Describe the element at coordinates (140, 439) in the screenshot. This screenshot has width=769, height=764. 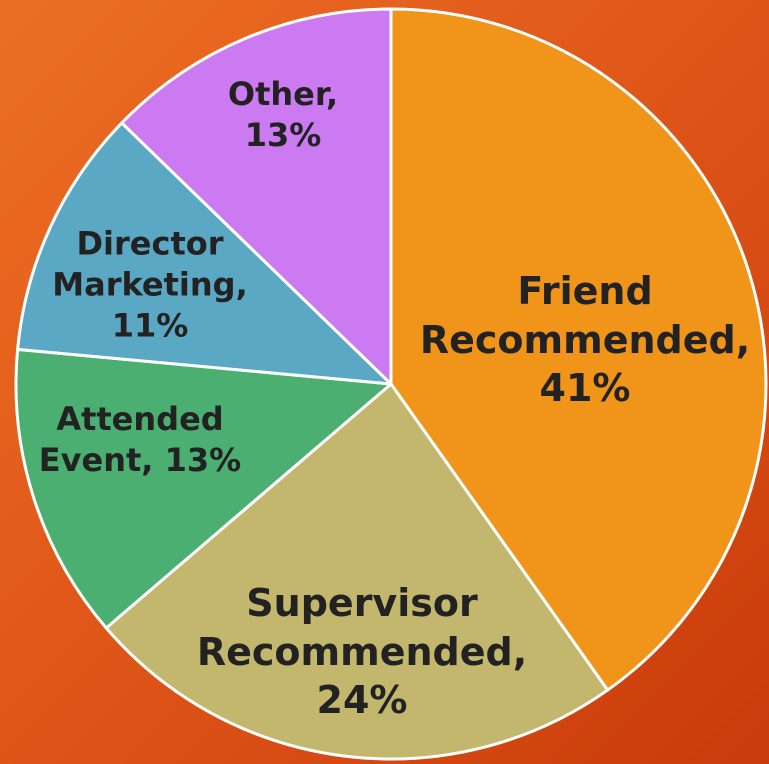
I see `slice-label: Attended Event, 13%` at that location.